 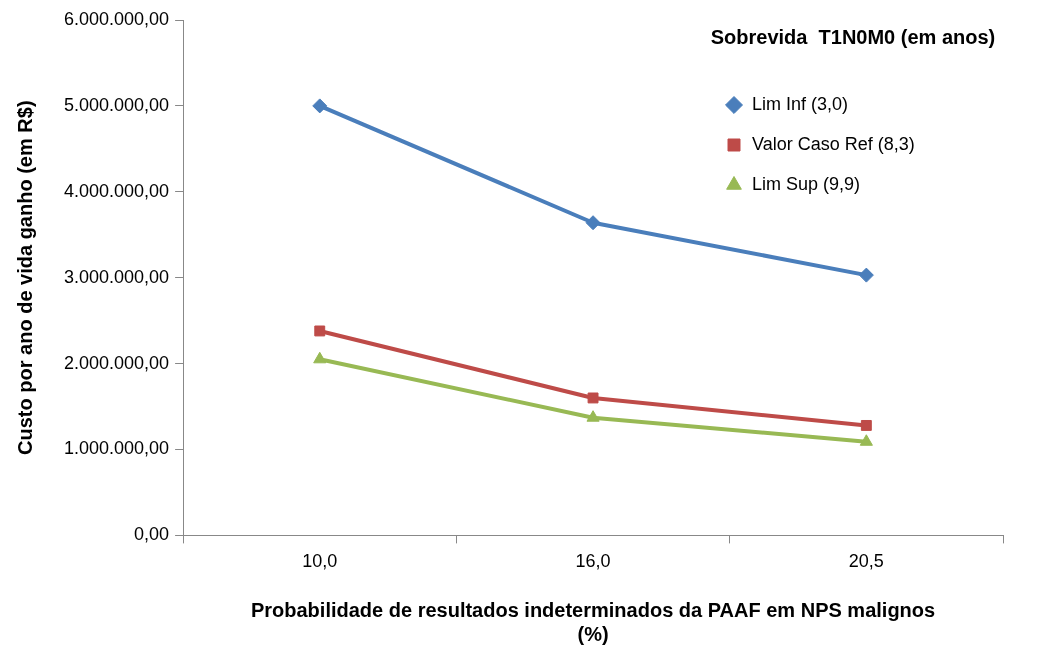 What do you see at coordinates (593, 561) in the screenshot?
I see `x-tick-label: 16,0` at bounding box center [593, 561].